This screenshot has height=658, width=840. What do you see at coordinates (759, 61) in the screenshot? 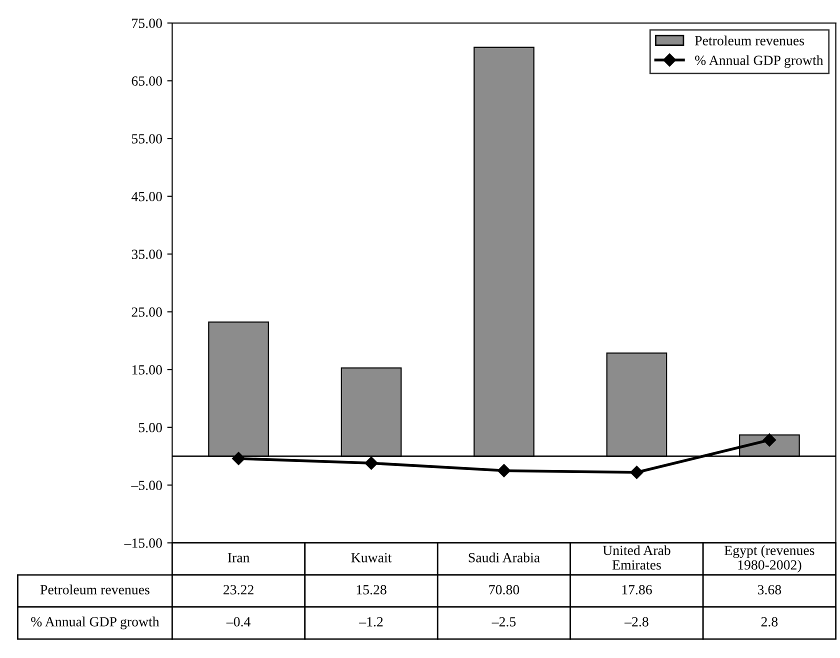
I see `legend-label: % Annual GDP growth` at bounding box center [759, 61].